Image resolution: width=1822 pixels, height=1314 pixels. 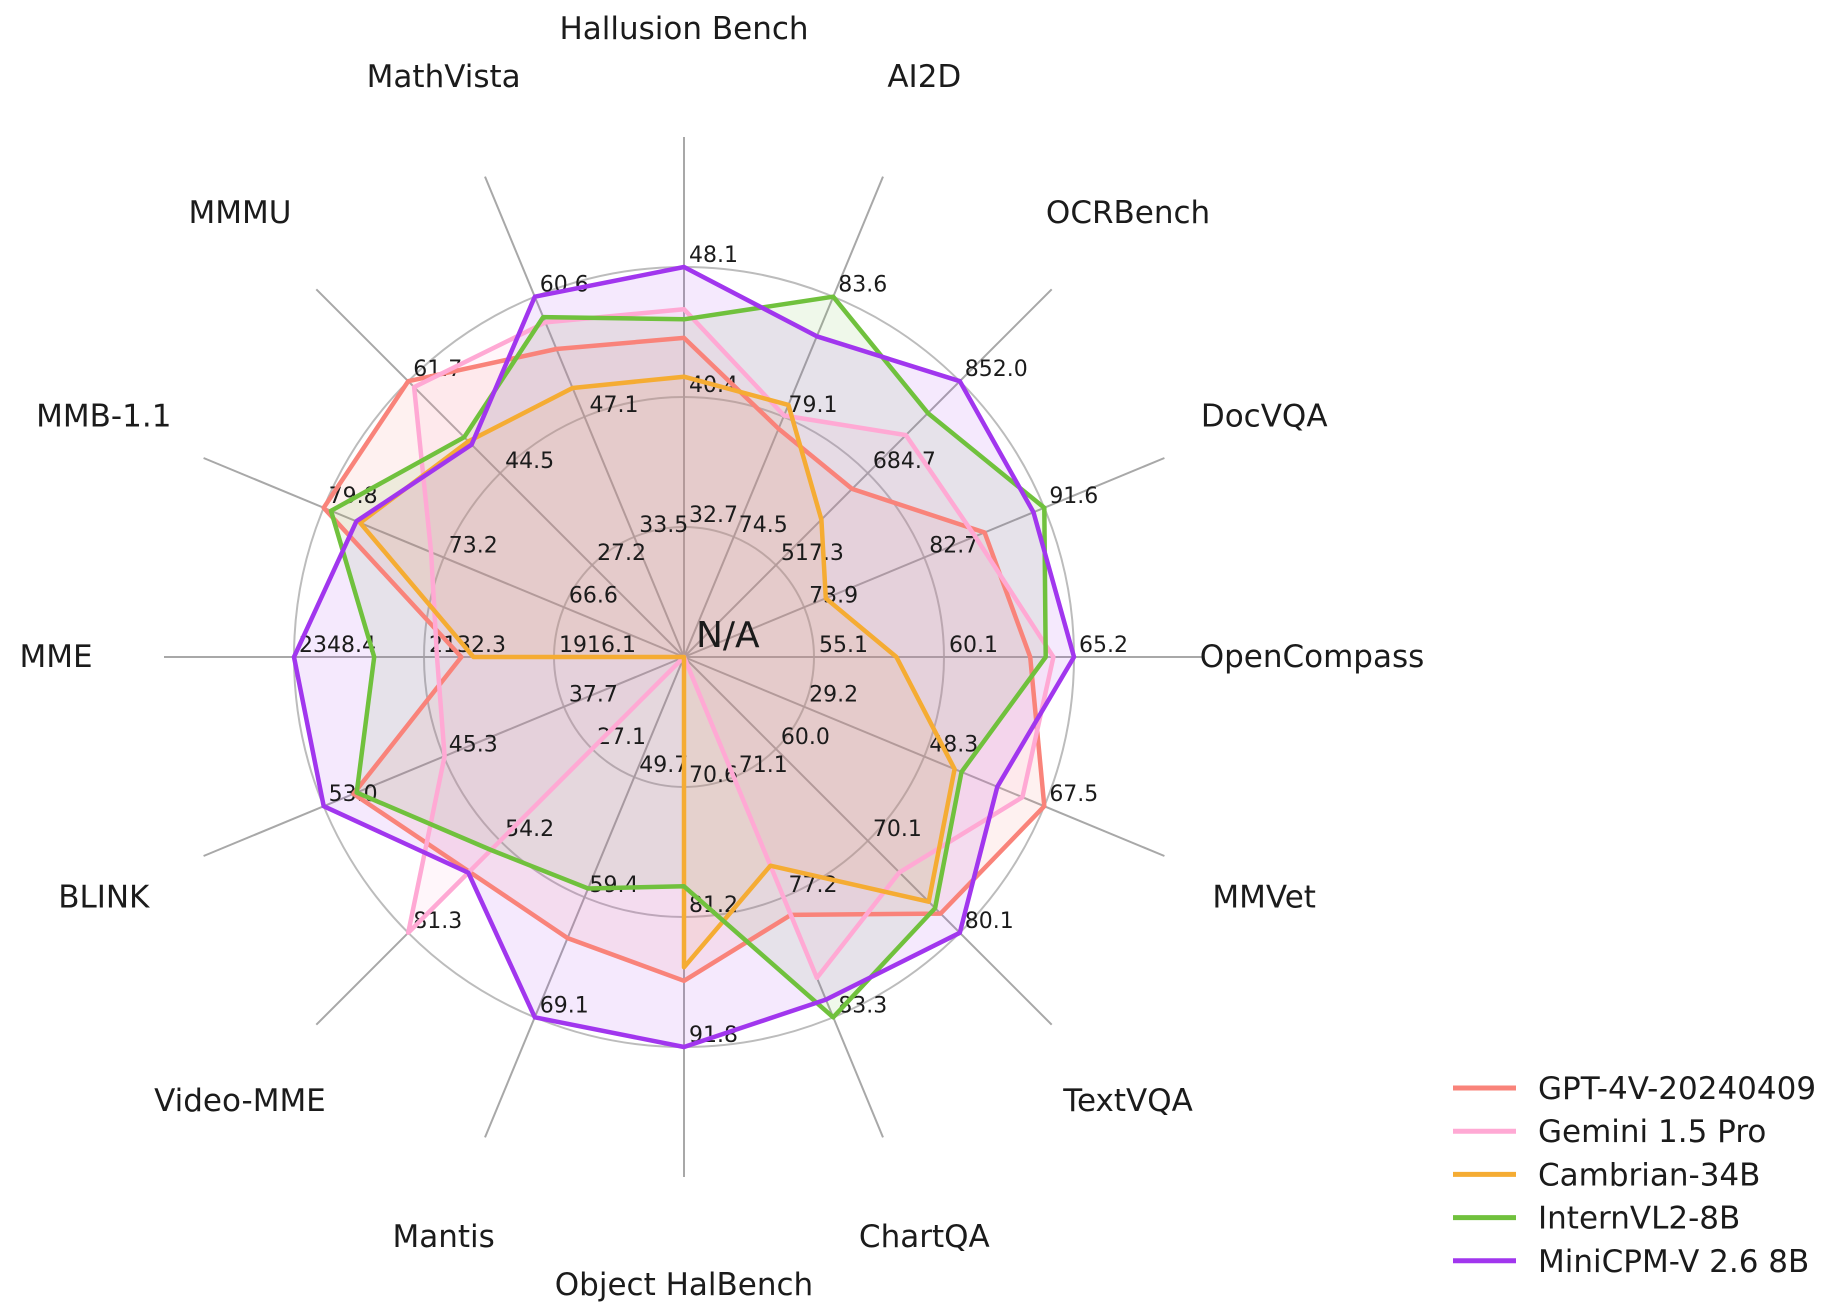 What do you see at coordinates (593, 695) in the screenshot?
I see `tick-label-blink-0: 37.7` at bounding box center [593, 695].